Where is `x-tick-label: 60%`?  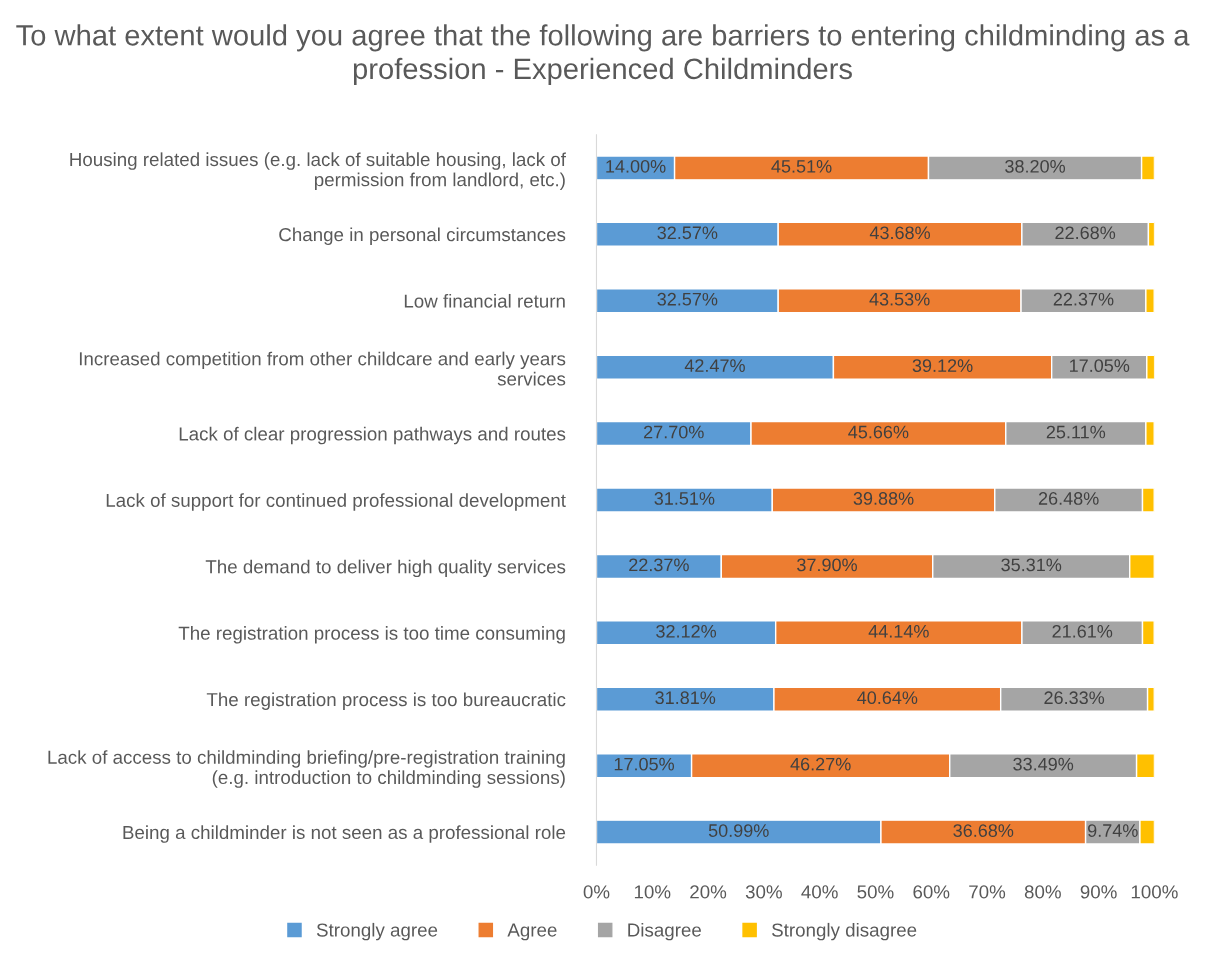
x-tick-label: 60% is located at coordinates (931, 892).